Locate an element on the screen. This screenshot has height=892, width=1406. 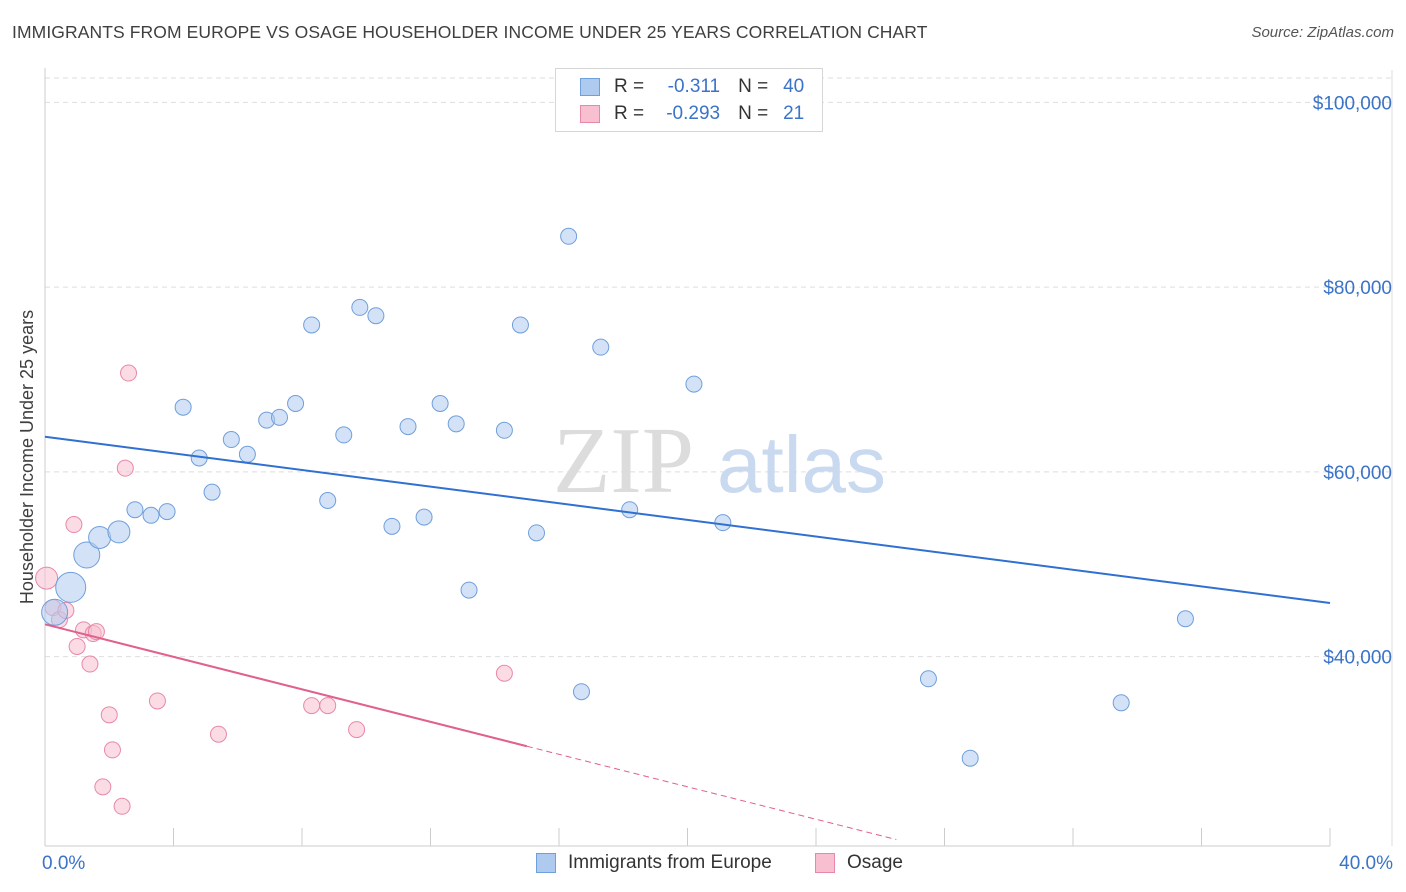
bottom-legend-immigrants: Immigrants from Europe is located at coordinates (654, 863).